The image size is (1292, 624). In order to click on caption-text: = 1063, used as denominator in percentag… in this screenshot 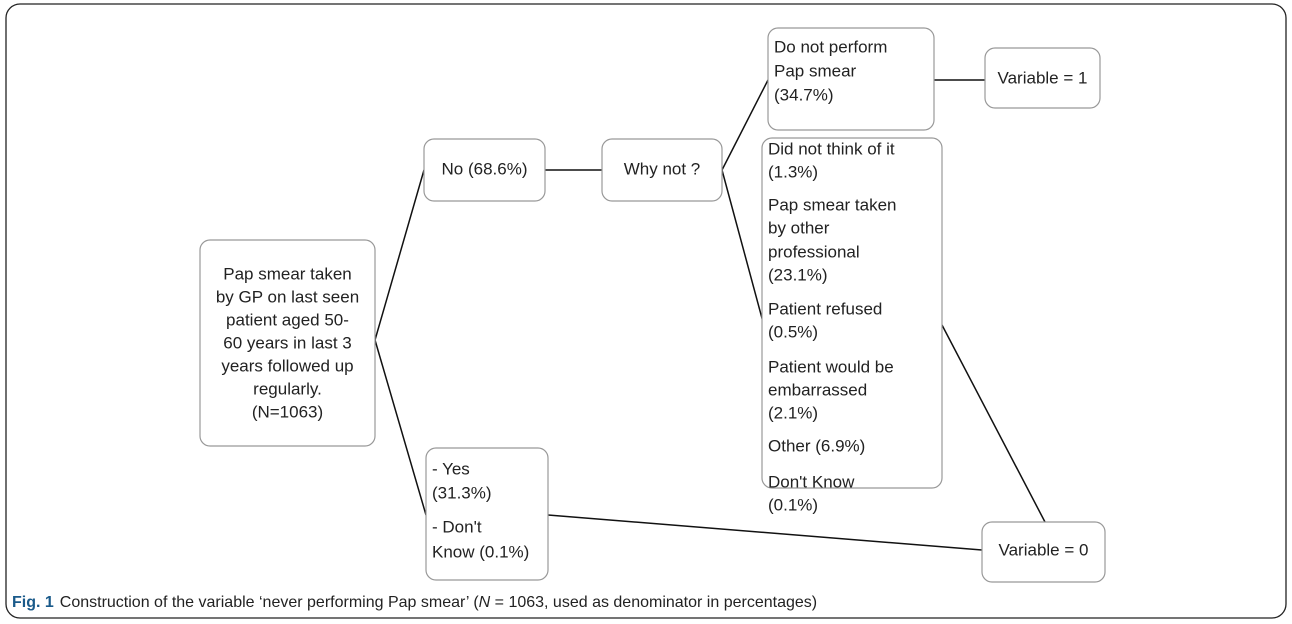, I will do `click(653, 602)`.